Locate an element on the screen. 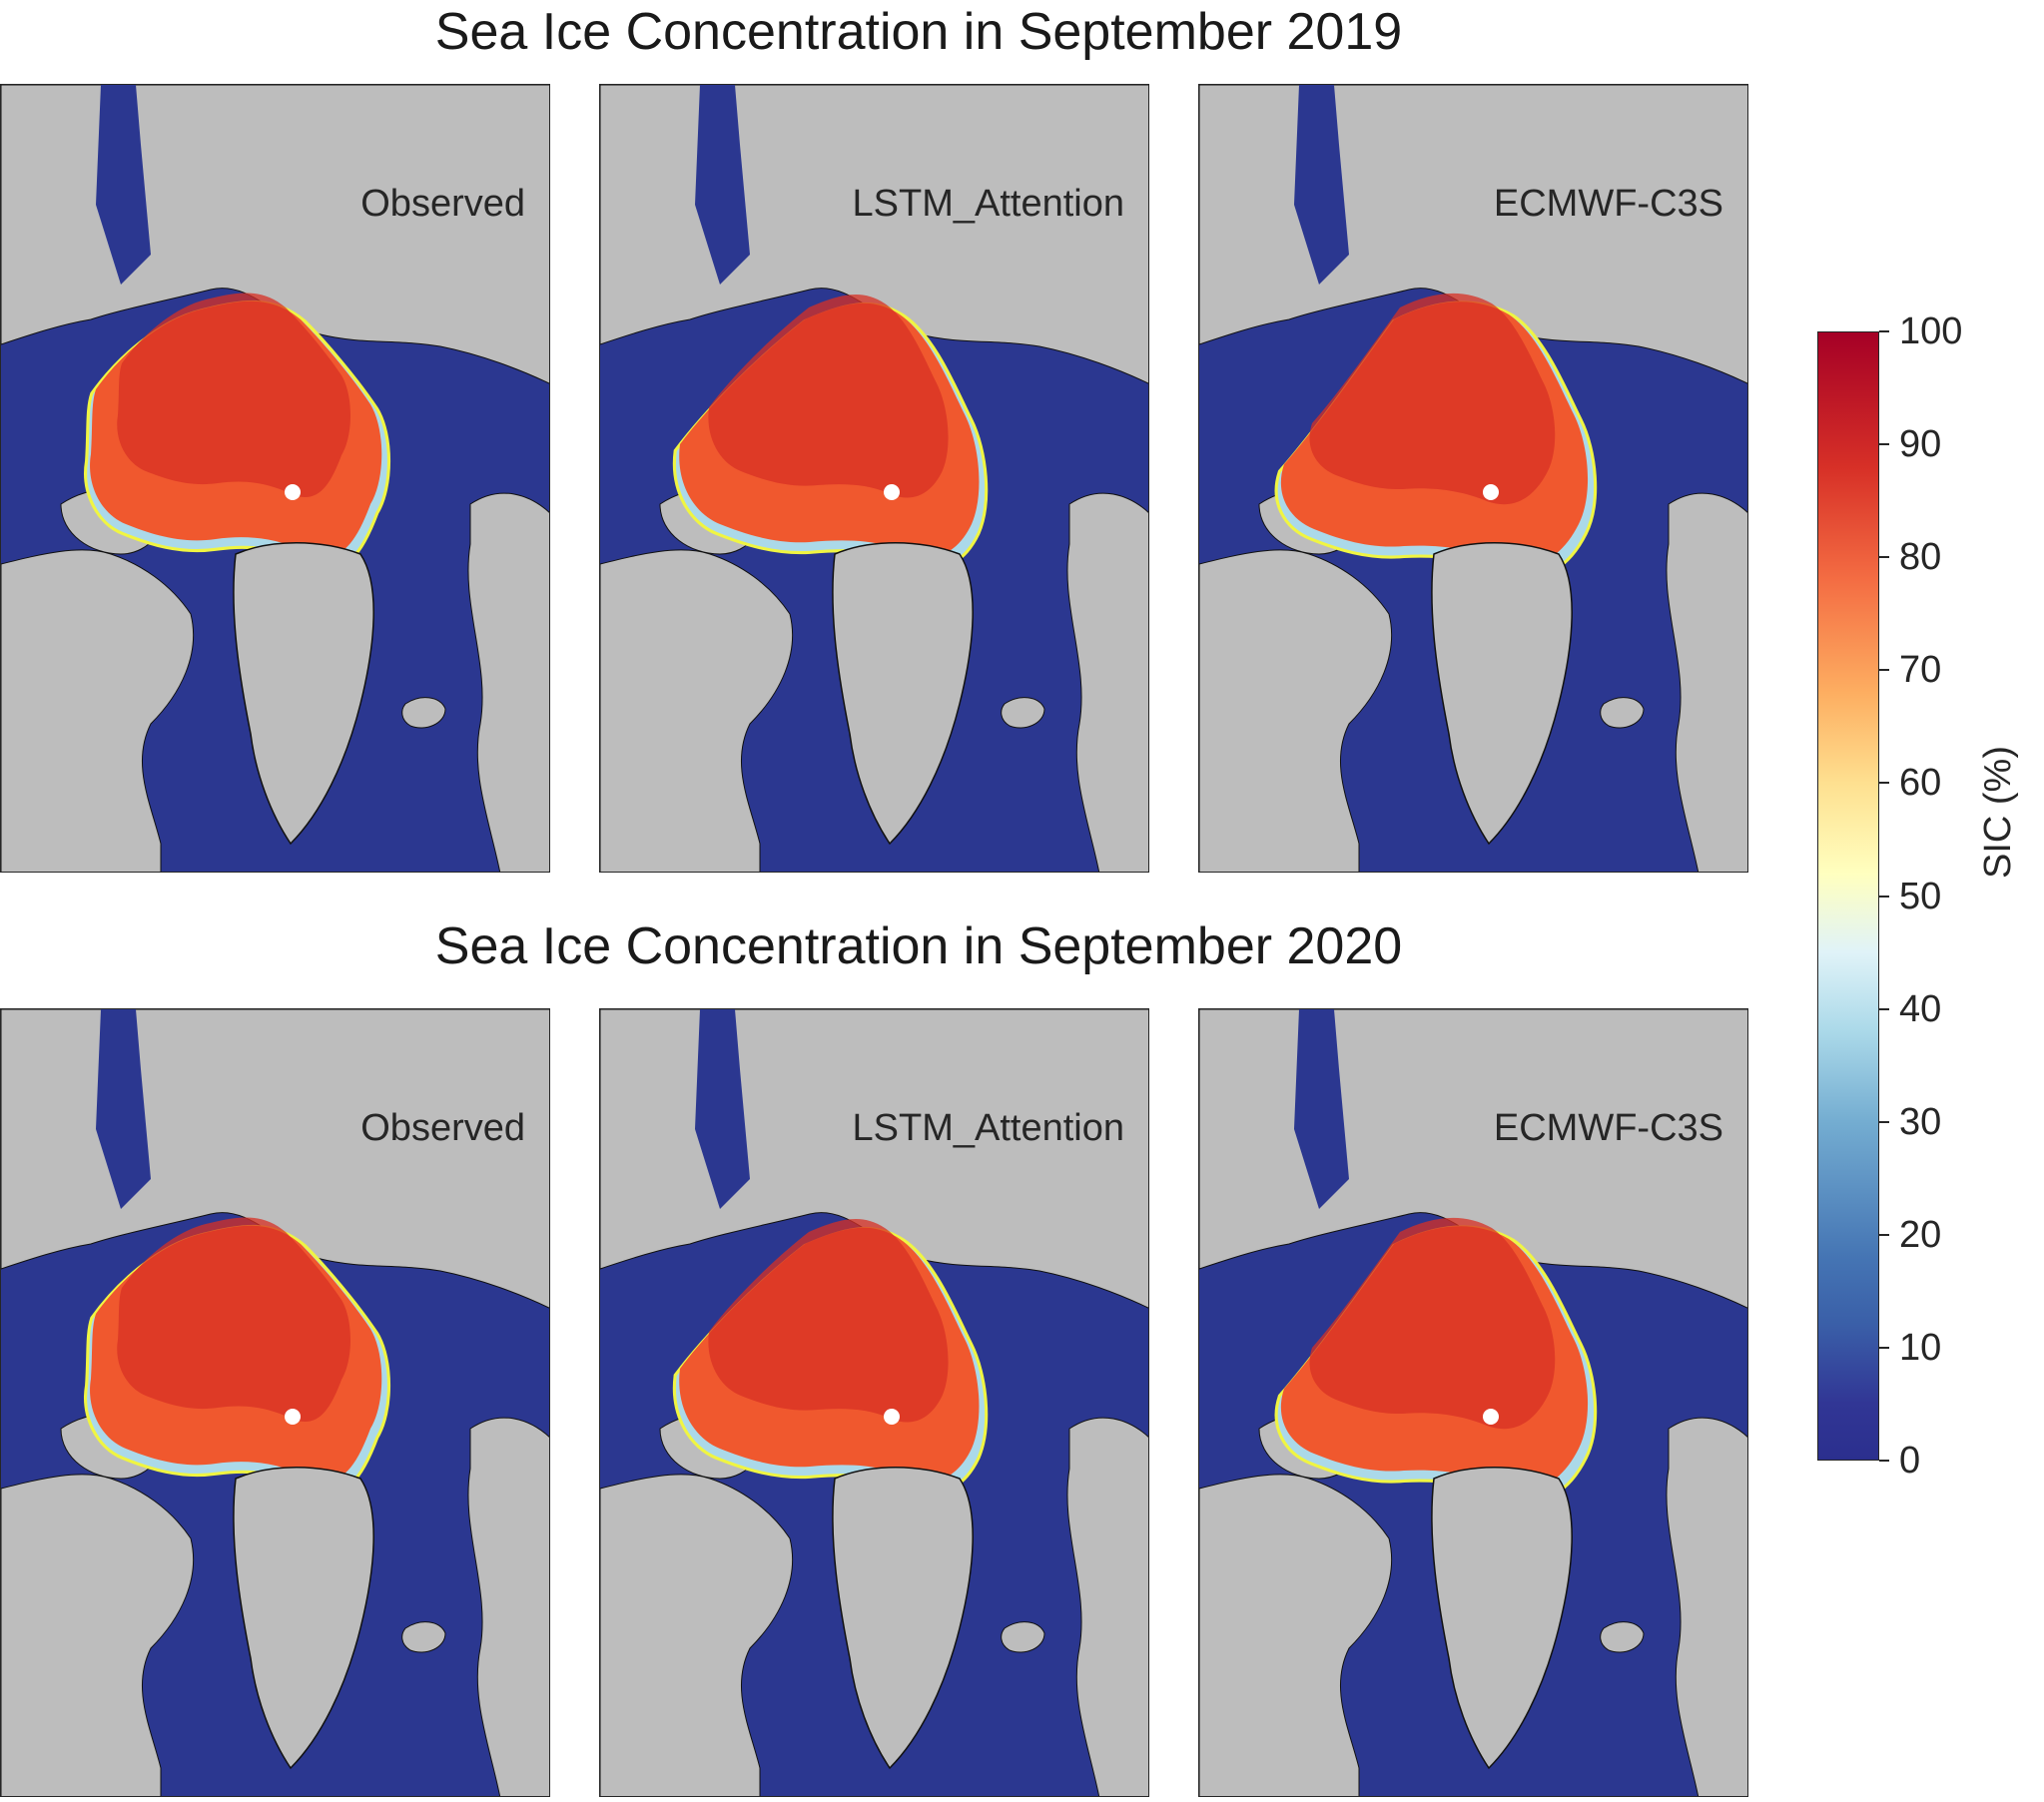  title-2019: Sea Ice Concentration in September 2019 is located at coordinates (918, 32).